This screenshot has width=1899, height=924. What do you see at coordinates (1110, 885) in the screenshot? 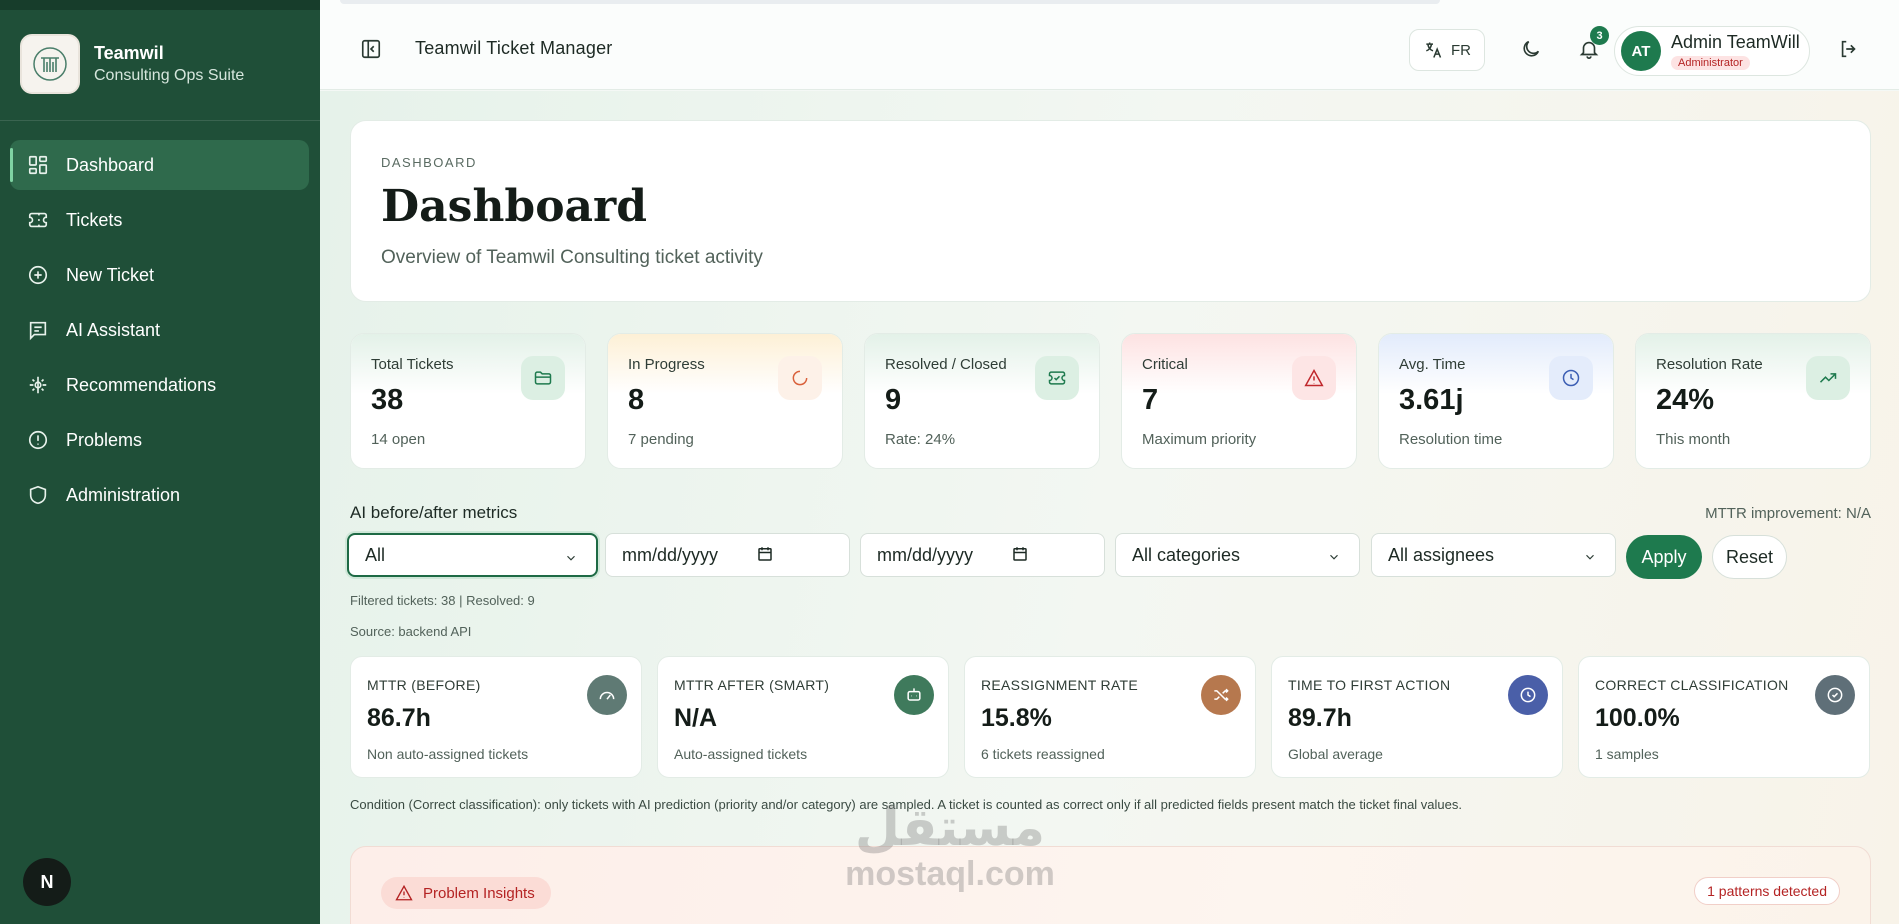
I see `problem-insights-card: Problem Insights 1 patterns detected` at bounding box center [1110, 885].